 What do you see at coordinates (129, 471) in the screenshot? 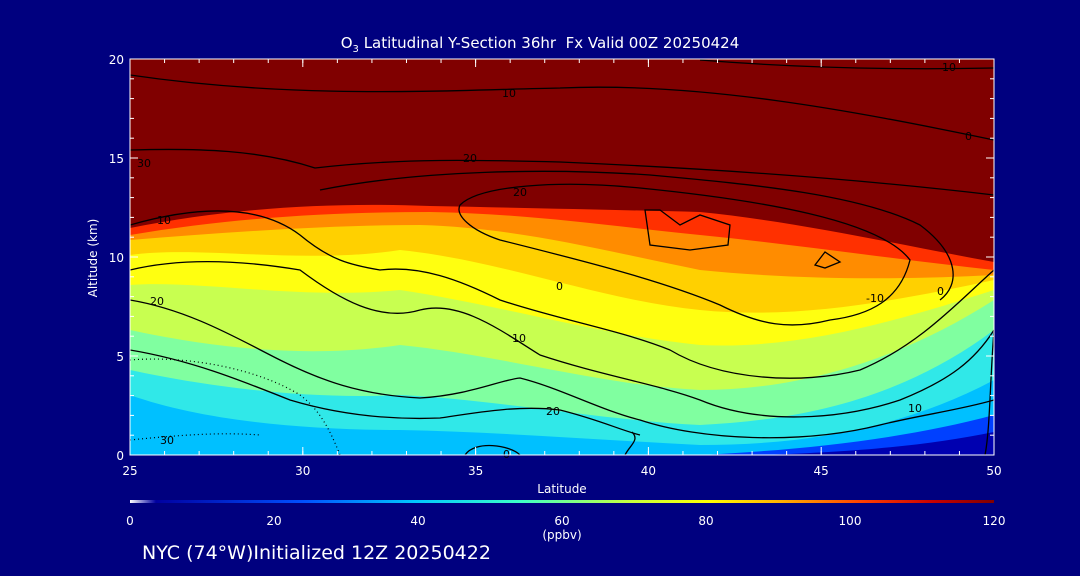
I see `x-tick-label: 25` at bounding box center [129, 471].